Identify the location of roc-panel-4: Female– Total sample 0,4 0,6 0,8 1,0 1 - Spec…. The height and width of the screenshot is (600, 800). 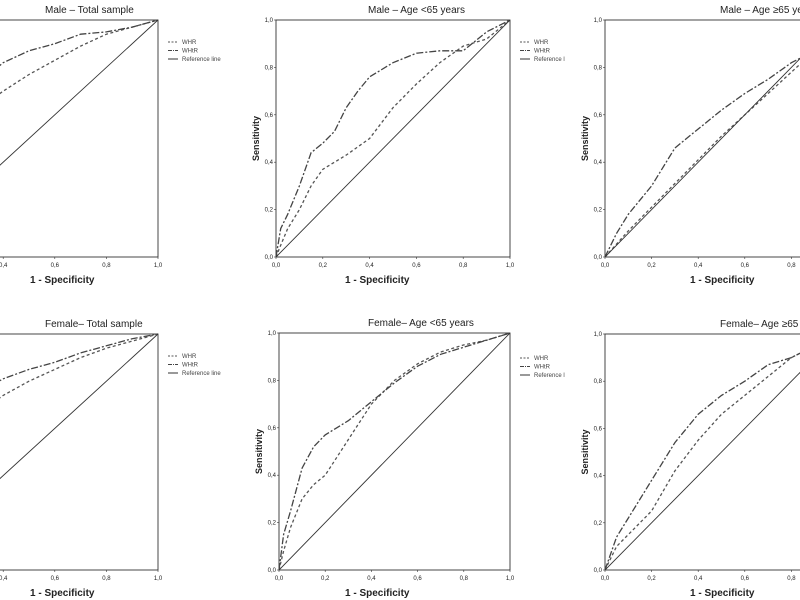
(110, 459).